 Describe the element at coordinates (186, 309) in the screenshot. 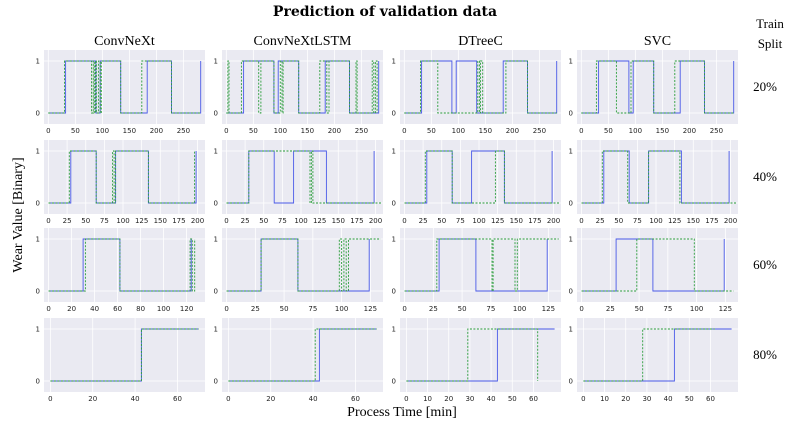

I see `x-tick-label: 120` at that location.